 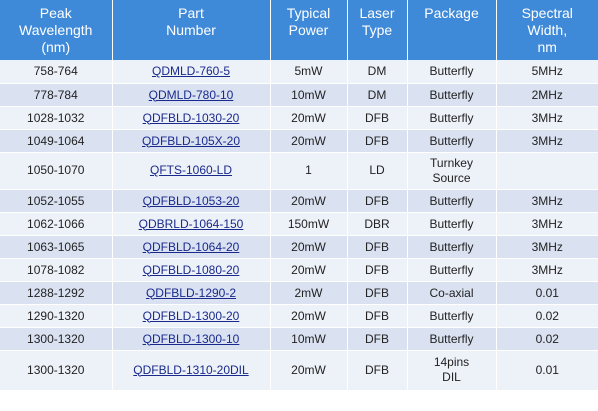 I want to click on part-number-link: QDFBLD-1053-20, so click(x=191, y=200).